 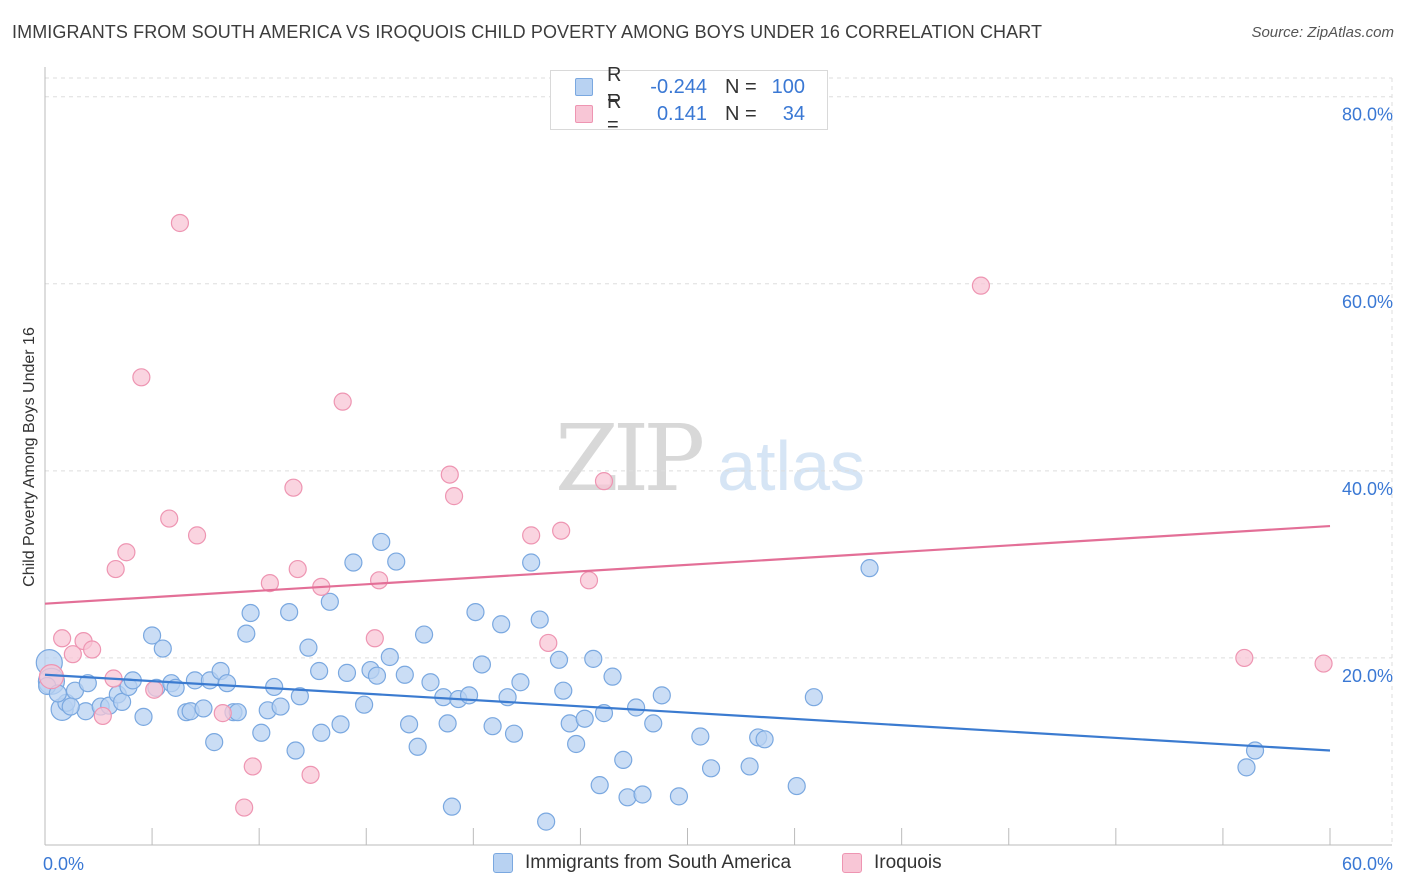 What do you see at coordinates (788, 86) in the screenshot?
I see `legend-n-value: 100` at bounding box center [788, 86].